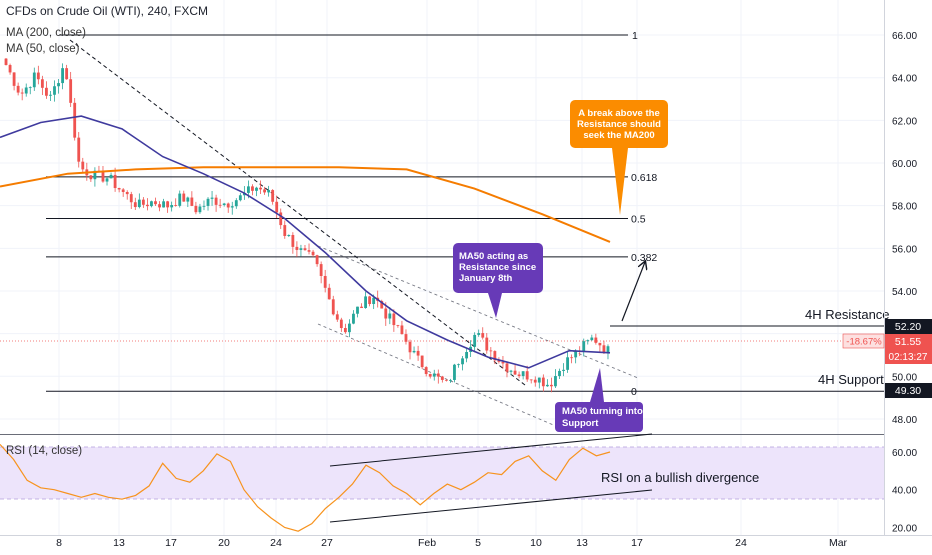 The image size is (932, 555). What do you see at coordinates (305, 487) in the screenshot?
I see `rsi-line` at bounding box center [305, 487].